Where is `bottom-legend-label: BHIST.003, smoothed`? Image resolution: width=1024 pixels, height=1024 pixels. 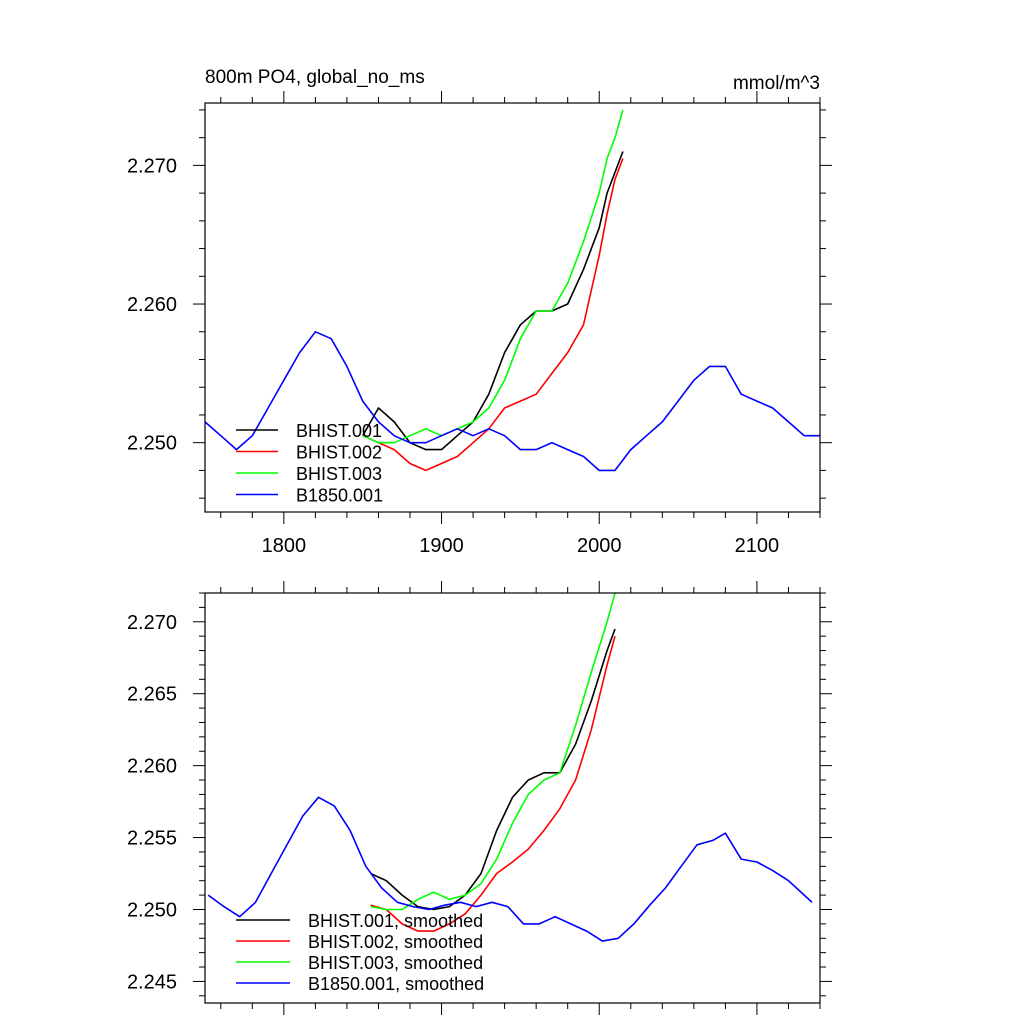 bottom-legend-label: BHIST.003, smoothed is located at coordinates (395, 963).